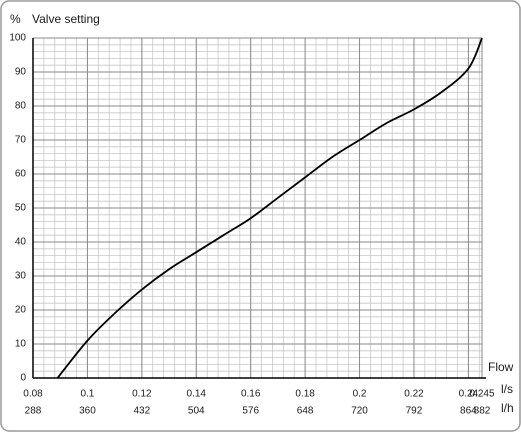  Describe the element at coordinates (21, 208) in the screenshot. I see `y-tick-label: 50` at that location.